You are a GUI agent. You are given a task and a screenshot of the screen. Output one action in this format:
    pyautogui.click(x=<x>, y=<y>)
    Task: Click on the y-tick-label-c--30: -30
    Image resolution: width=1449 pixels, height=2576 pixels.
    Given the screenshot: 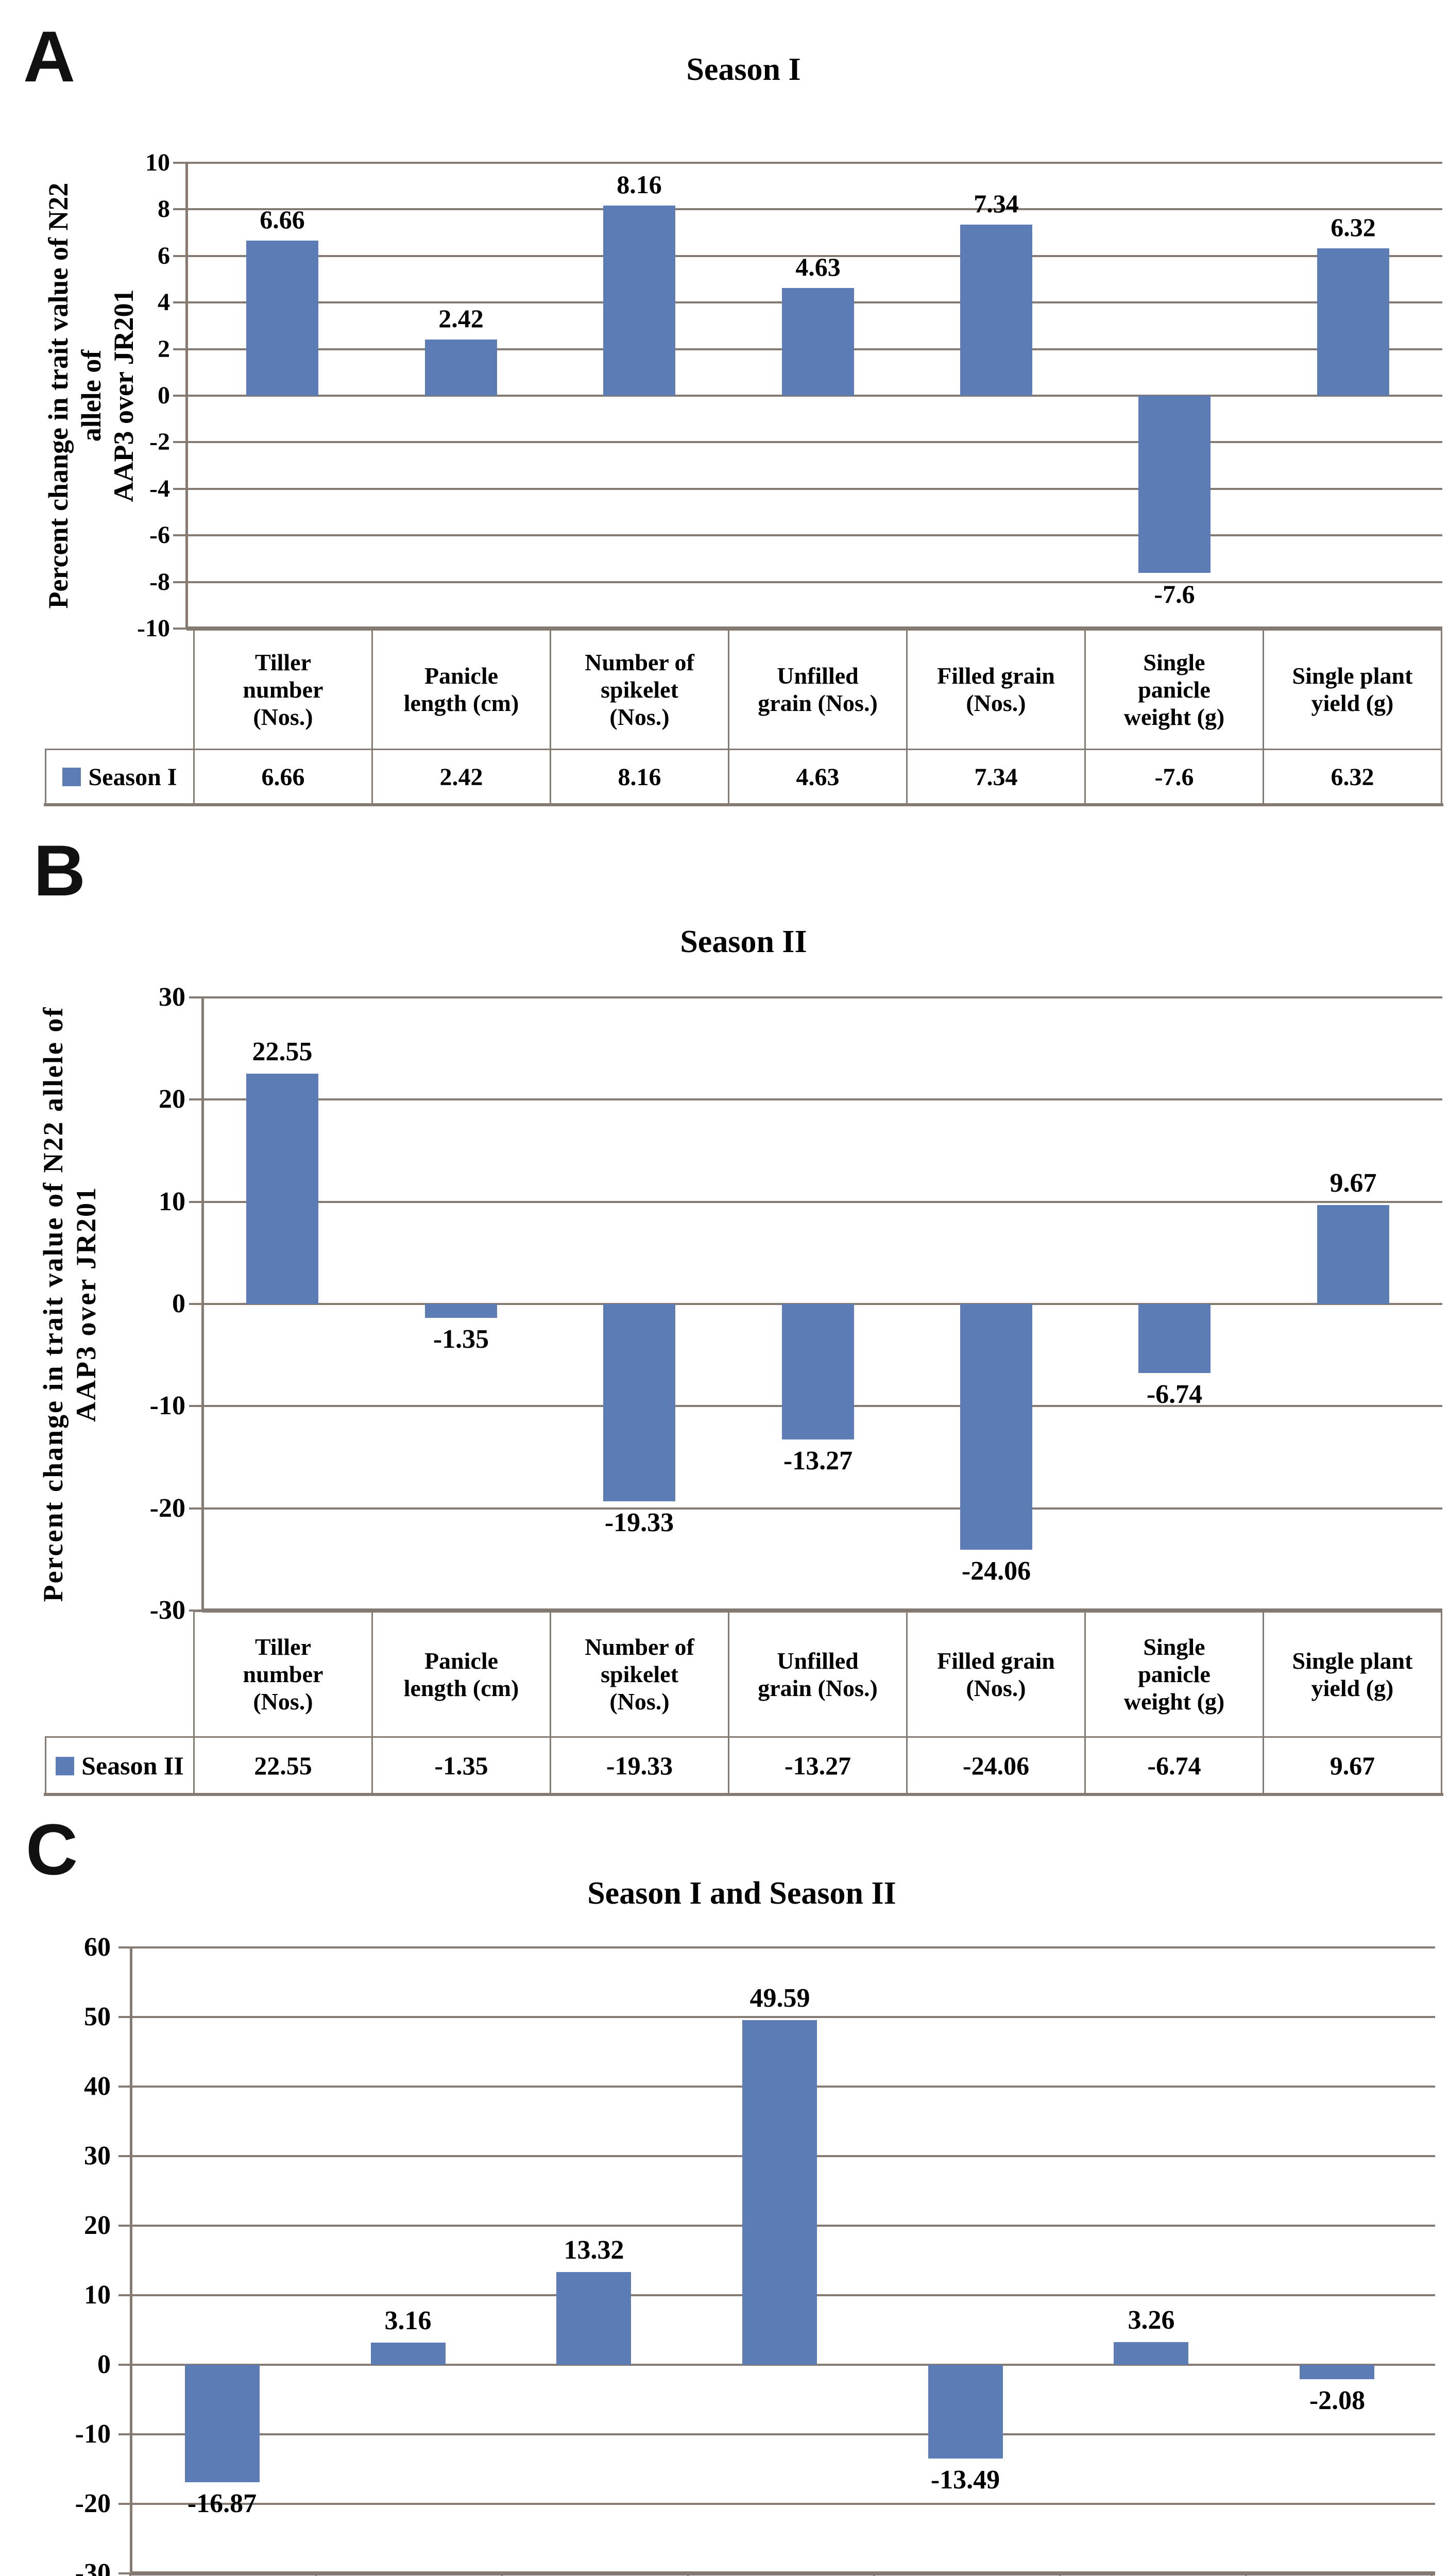 What is the action you would take?
    pyautogui.click(x=93, y=2567)
    